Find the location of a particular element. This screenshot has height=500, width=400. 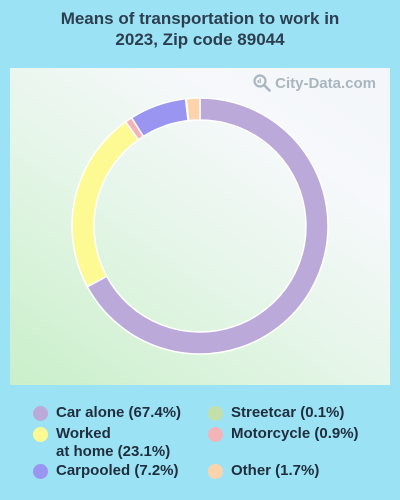

watermark-text: City-Data.com is located at coordinates (325, 83).